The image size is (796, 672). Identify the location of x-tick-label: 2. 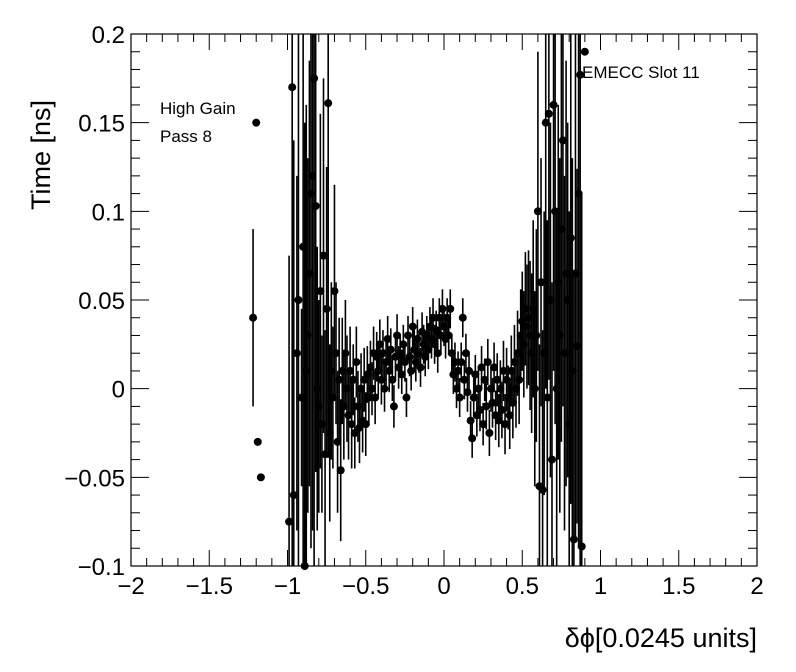
(756, 586).